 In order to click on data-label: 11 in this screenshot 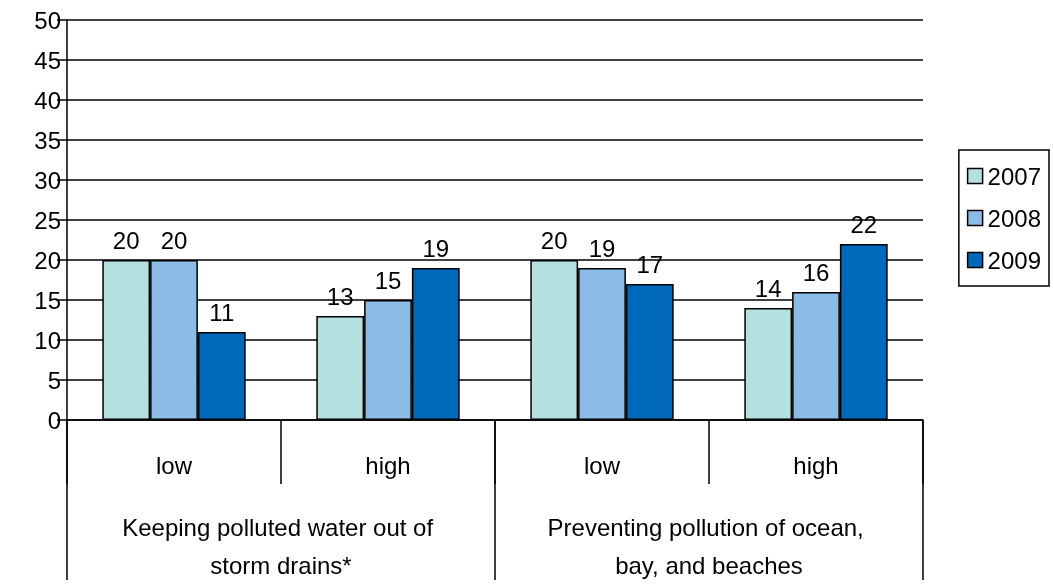, I will do `click(222, 312)`.